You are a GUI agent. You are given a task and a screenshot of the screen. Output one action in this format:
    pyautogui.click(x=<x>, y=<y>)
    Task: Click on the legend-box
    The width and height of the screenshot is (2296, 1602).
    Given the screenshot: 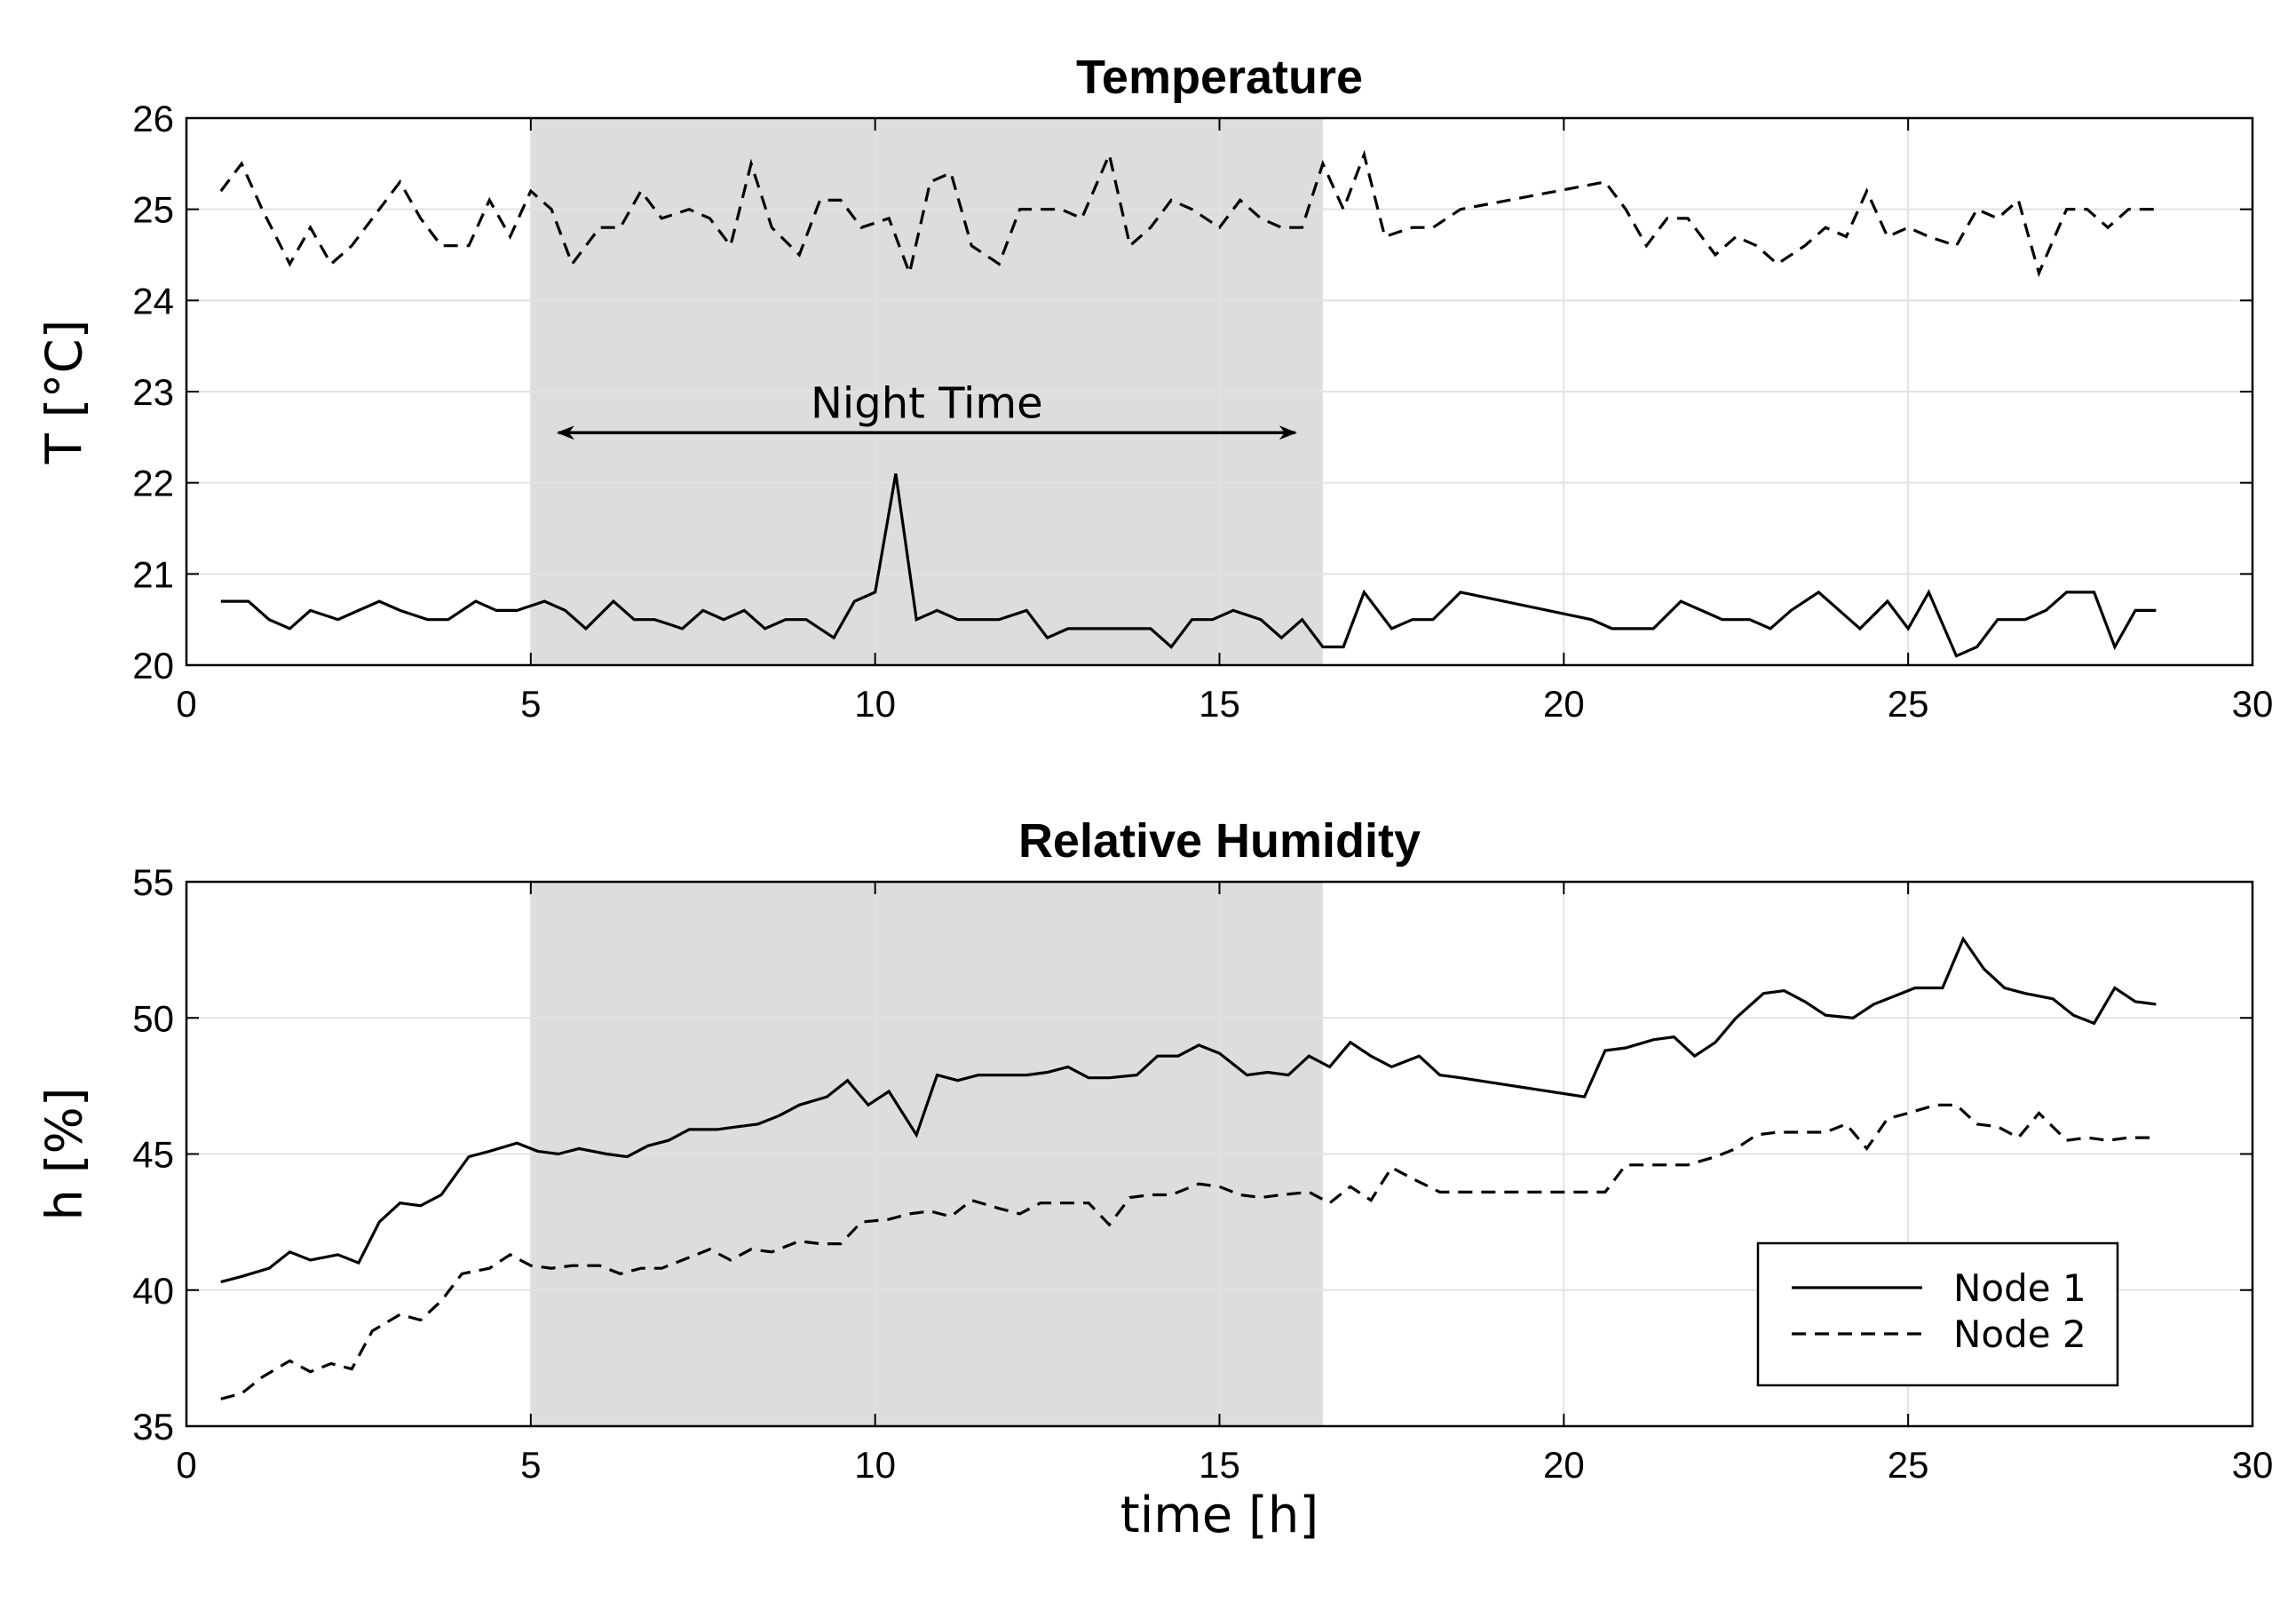 What is the action you would take?
    pyautogui.click(x=1937, y=1314)
    